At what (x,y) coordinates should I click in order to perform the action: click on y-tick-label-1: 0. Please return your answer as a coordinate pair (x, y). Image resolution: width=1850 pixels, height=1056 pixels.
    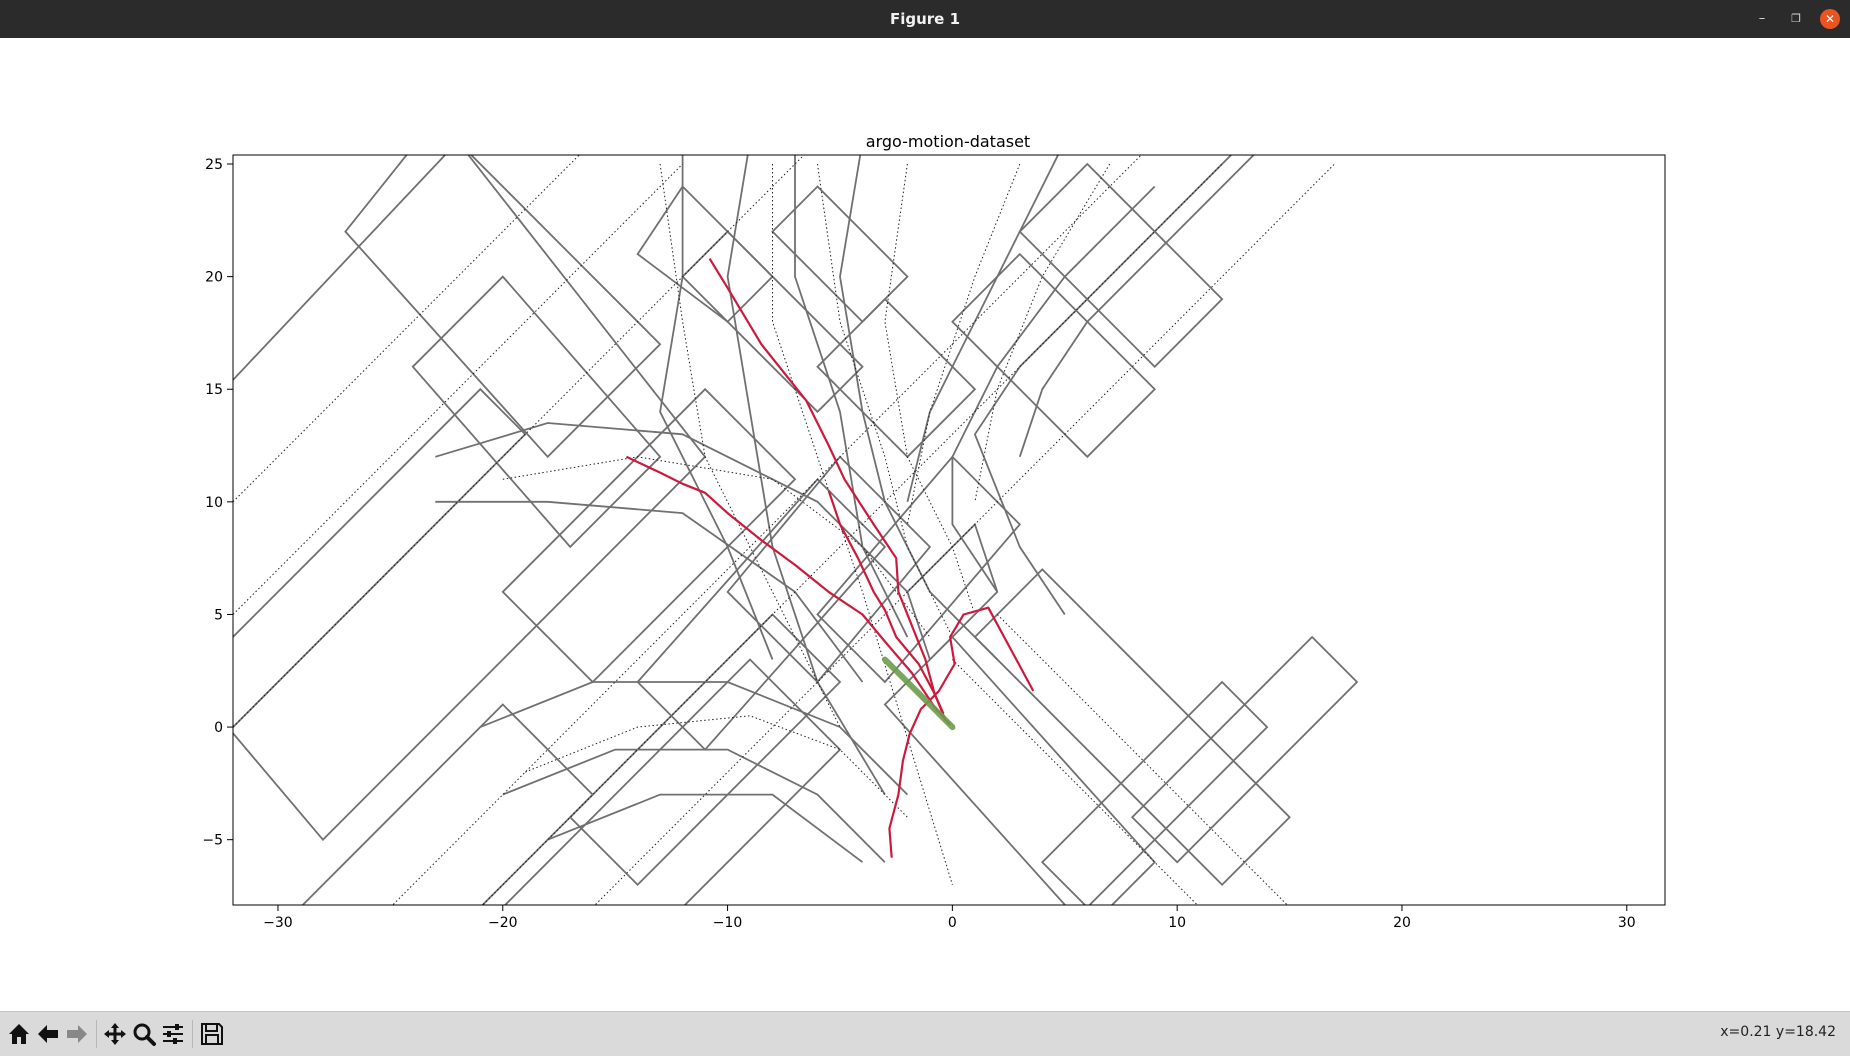
    Looking at the image, I should click on (218, 728).